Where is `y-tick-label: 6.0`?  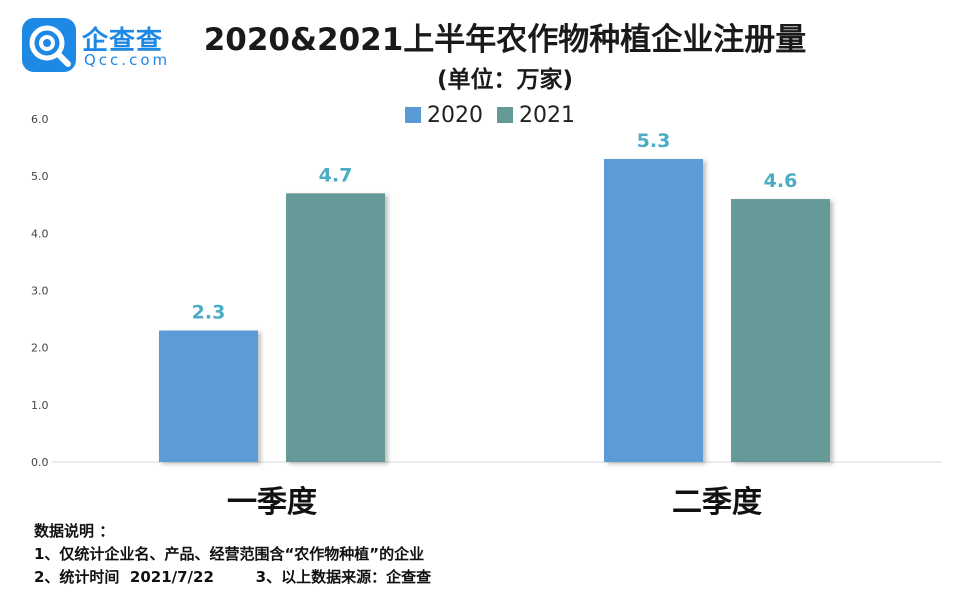
y-tick-label: 6.0 is located at coordinates (40, 119).